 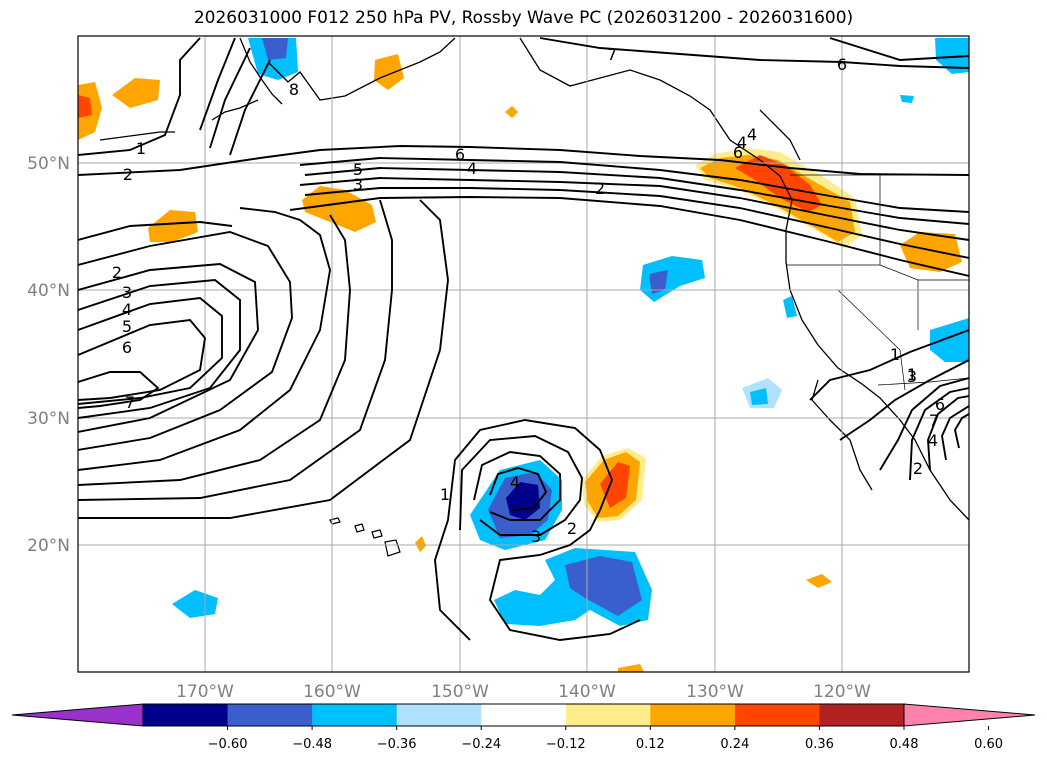 I want to click on colorbar-tick-label: 0.36, so click(x=819, y=744).